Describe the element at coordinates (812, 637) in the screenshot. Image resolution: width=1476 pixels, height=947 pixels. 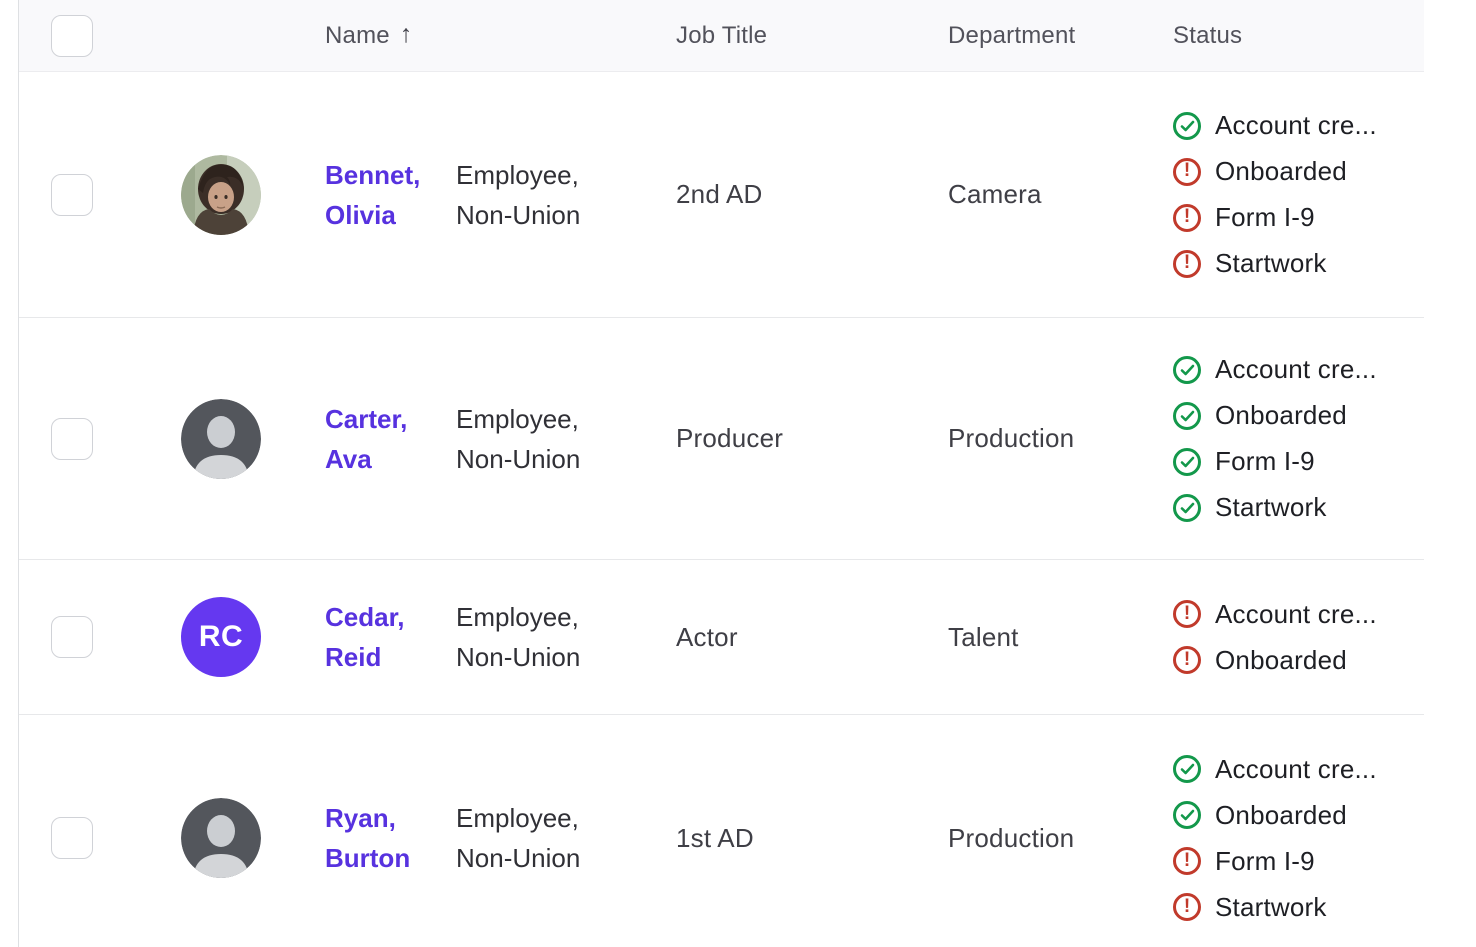
I see `job-title-cell: Actor` at that location.